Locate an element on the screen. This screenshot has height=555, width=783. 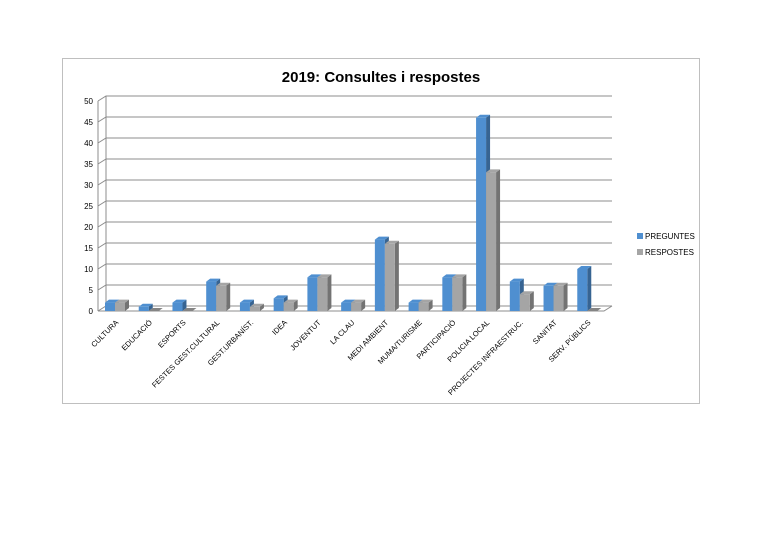
legend-label: PREGUNTES is located at coordinates (670, 236).